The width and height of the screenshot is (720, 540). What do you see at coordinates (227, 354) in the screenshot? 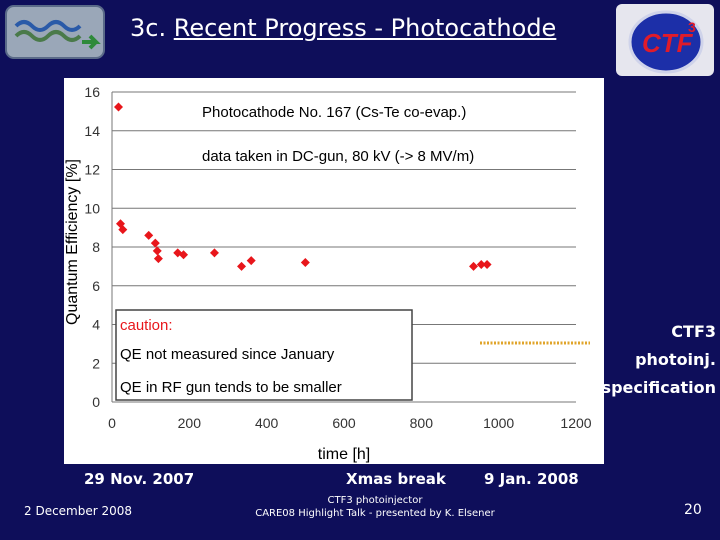
I see `caution-line-1: QE not measured since January` at bounding box center [227, 354].